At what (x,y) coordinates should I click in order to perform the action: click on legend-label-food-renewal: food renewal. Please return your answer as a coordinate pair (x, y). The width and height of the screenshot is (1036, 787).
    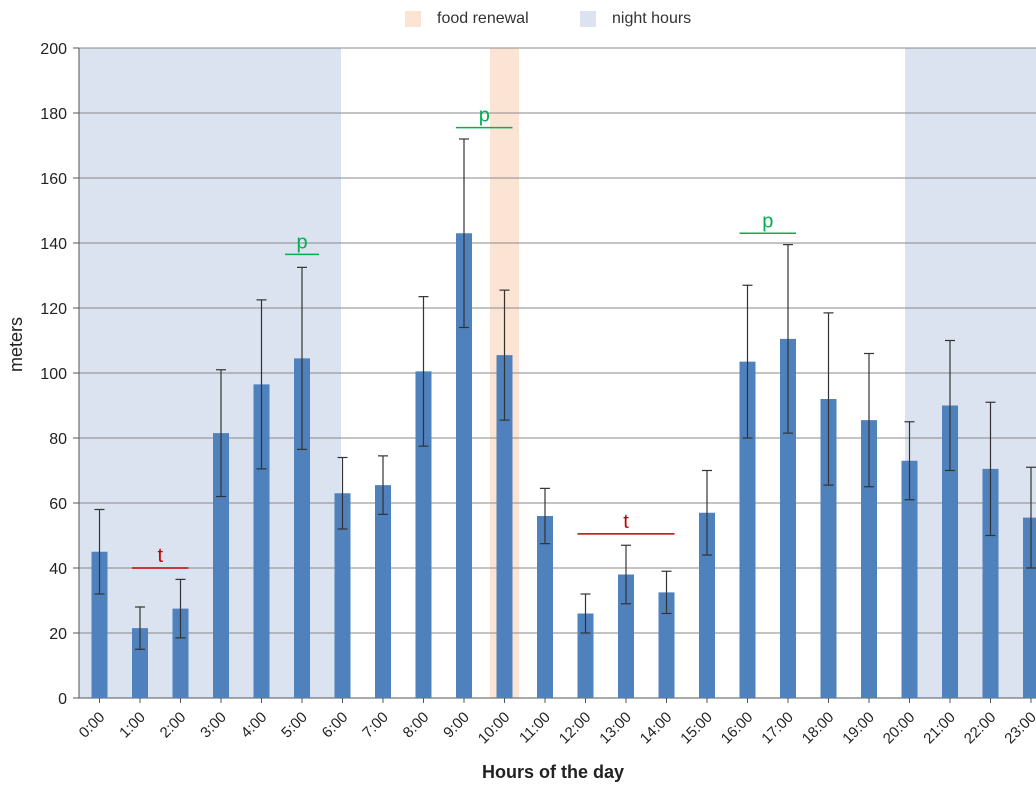
    Looking at the image, I should click on (483, 18).